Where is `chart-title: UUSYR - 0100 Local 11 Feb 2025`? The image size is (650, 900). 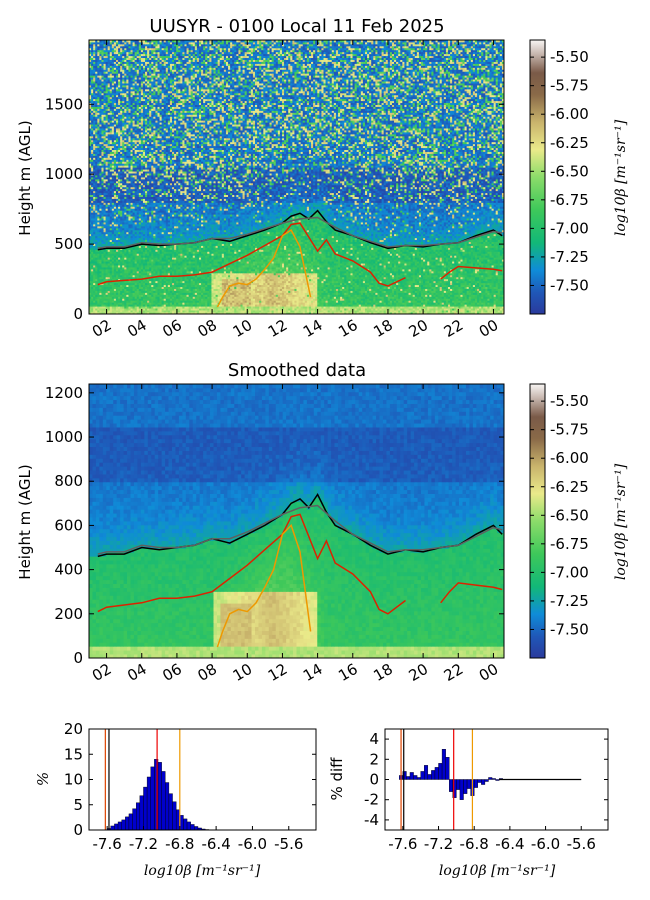 chart-title: UUSYR - 0100 Local 11 Feb 2025 is located at coordinates (296, 26).